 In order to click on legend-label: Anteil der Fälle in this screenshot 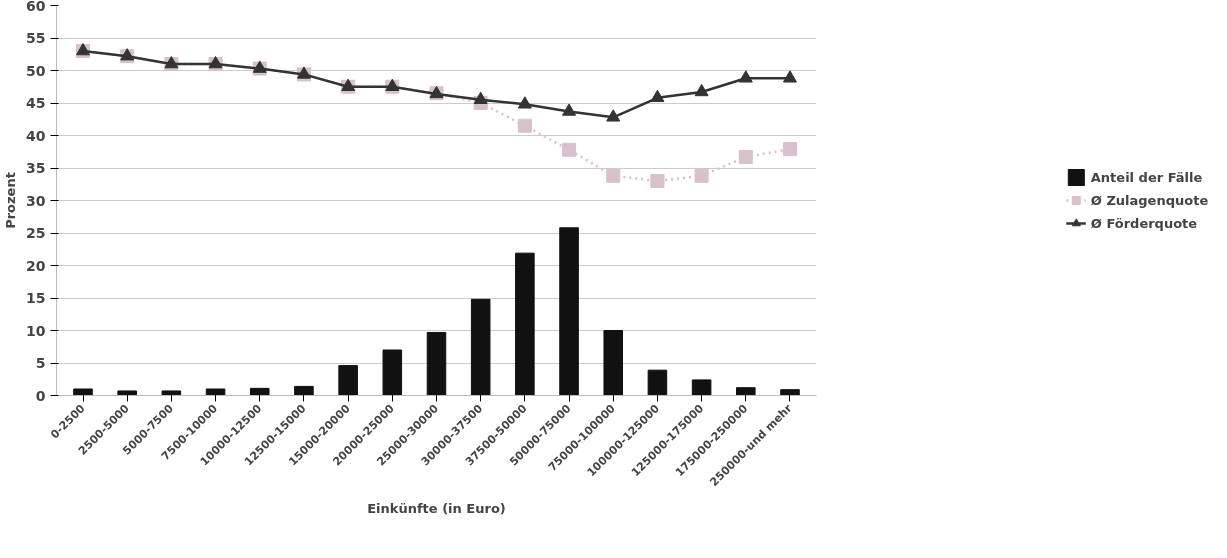, I will do `click(1146, 177)`.